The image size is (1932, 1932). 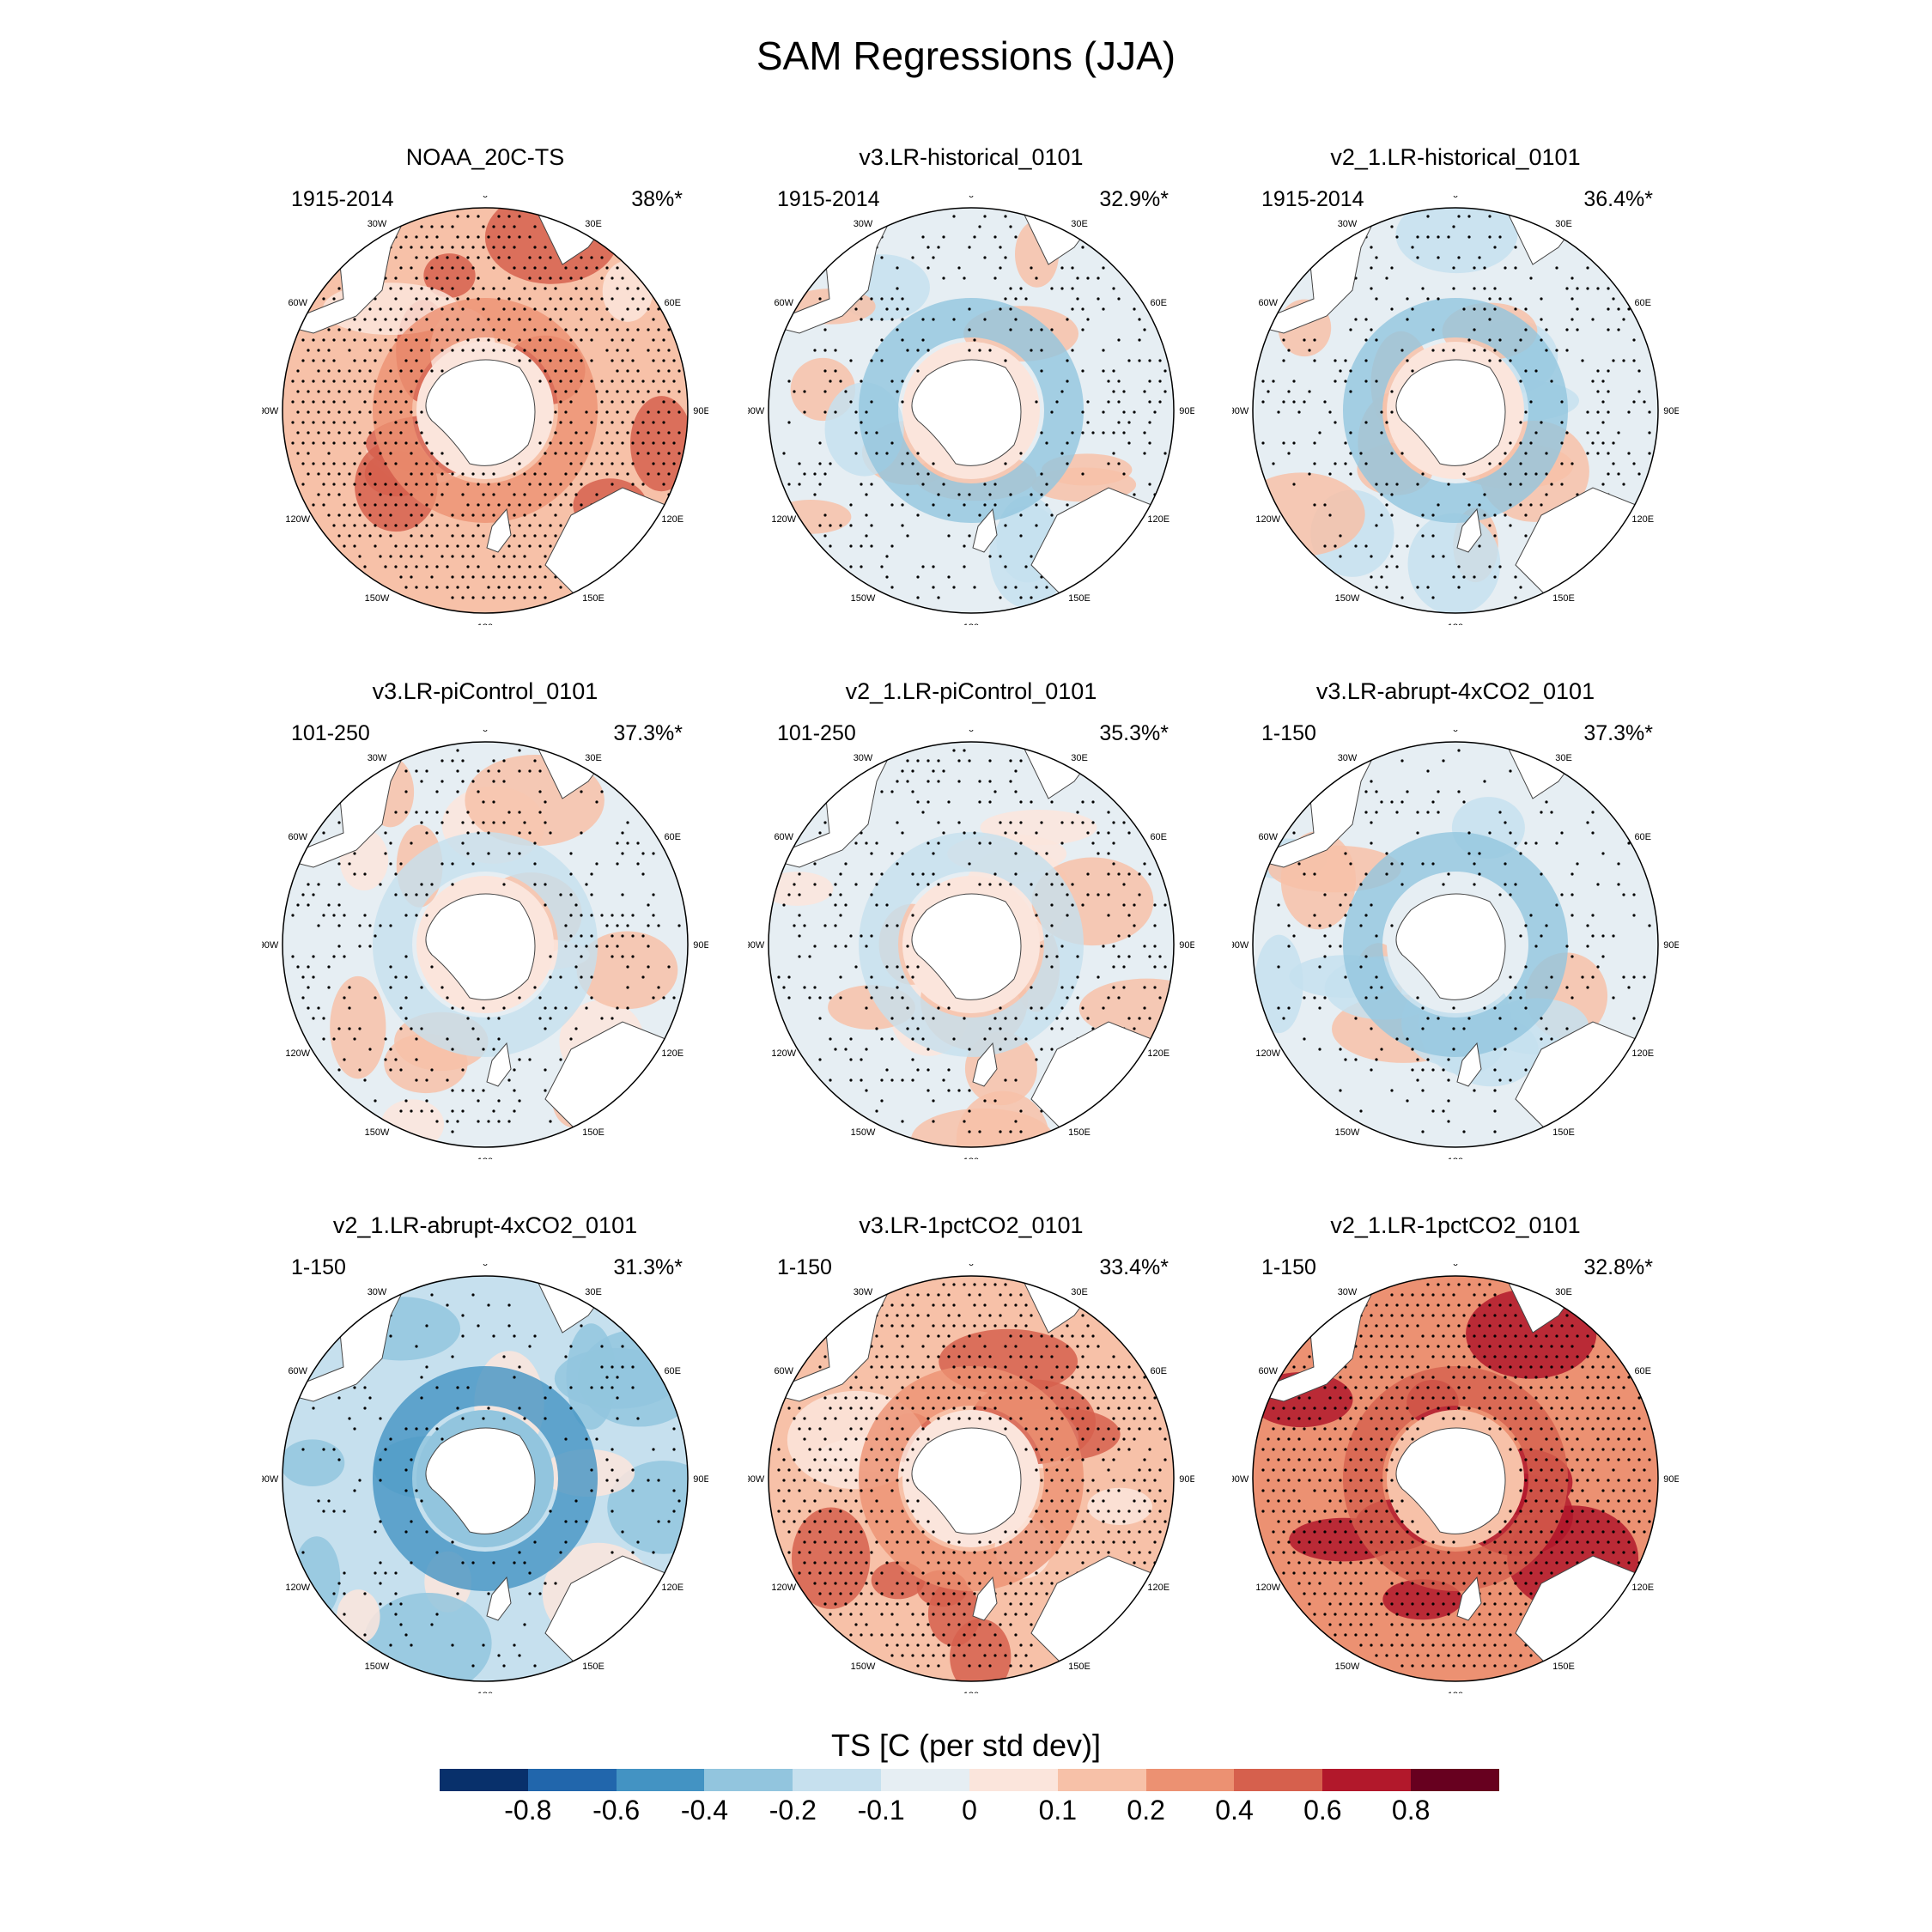 What do you see at coordinates (648, 733) in the screenshot?
I see `panel-variance-pct: 37.3%*` at bounding box center [648, 733].